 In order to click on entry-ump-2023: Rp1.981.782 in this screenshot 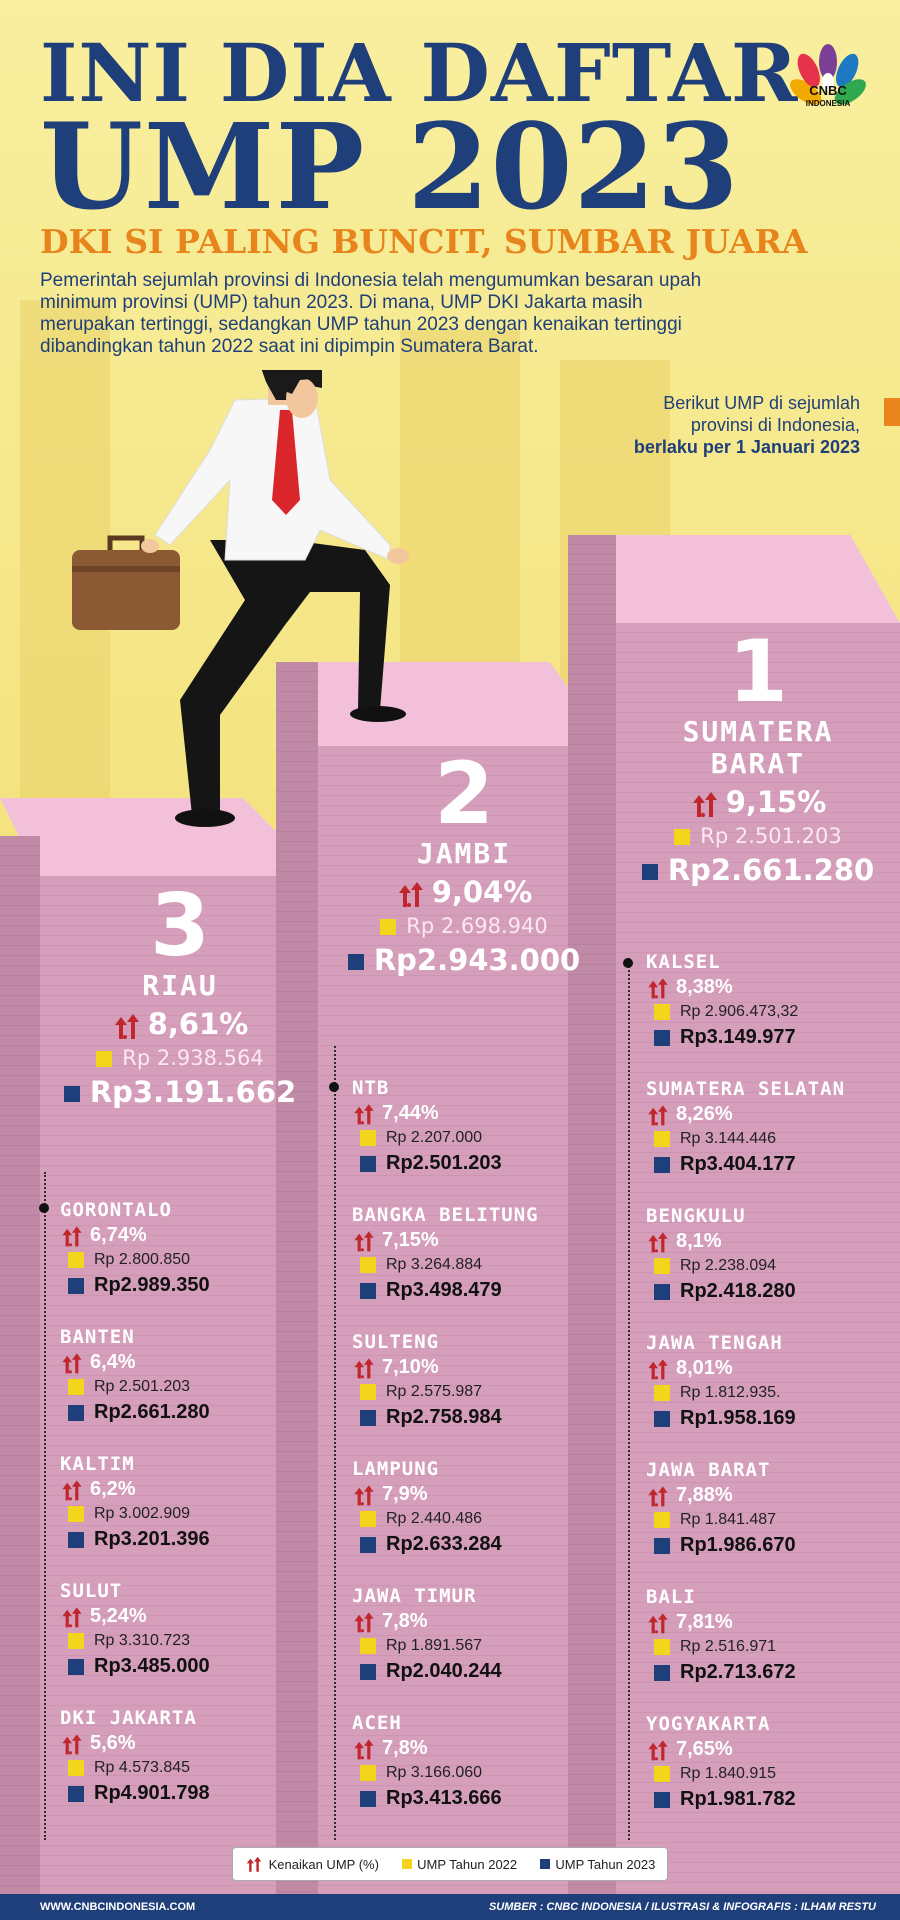, I will do `click(773, 1799)`.